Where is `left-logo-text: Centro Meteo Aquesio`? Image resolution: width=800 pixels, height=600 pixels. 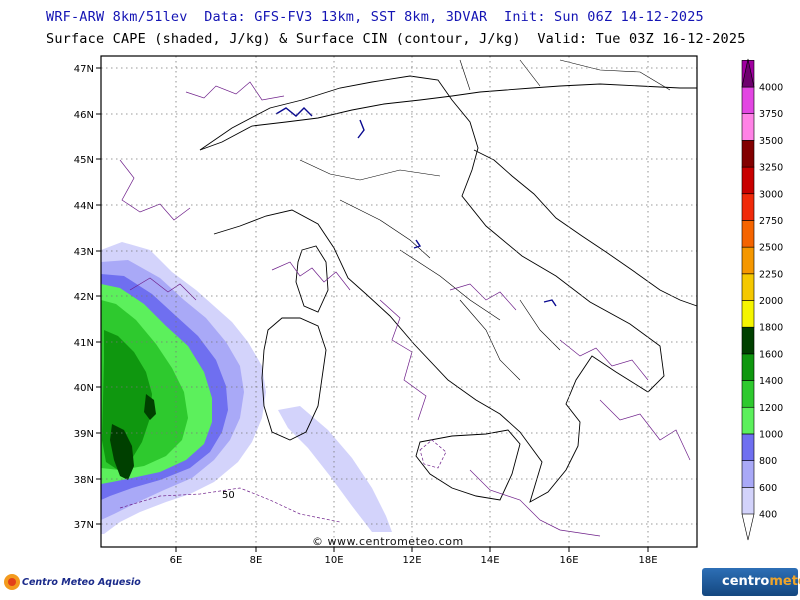 left-logo-text: Centro Meteo Aquesio is located at coordinates (81, 582).